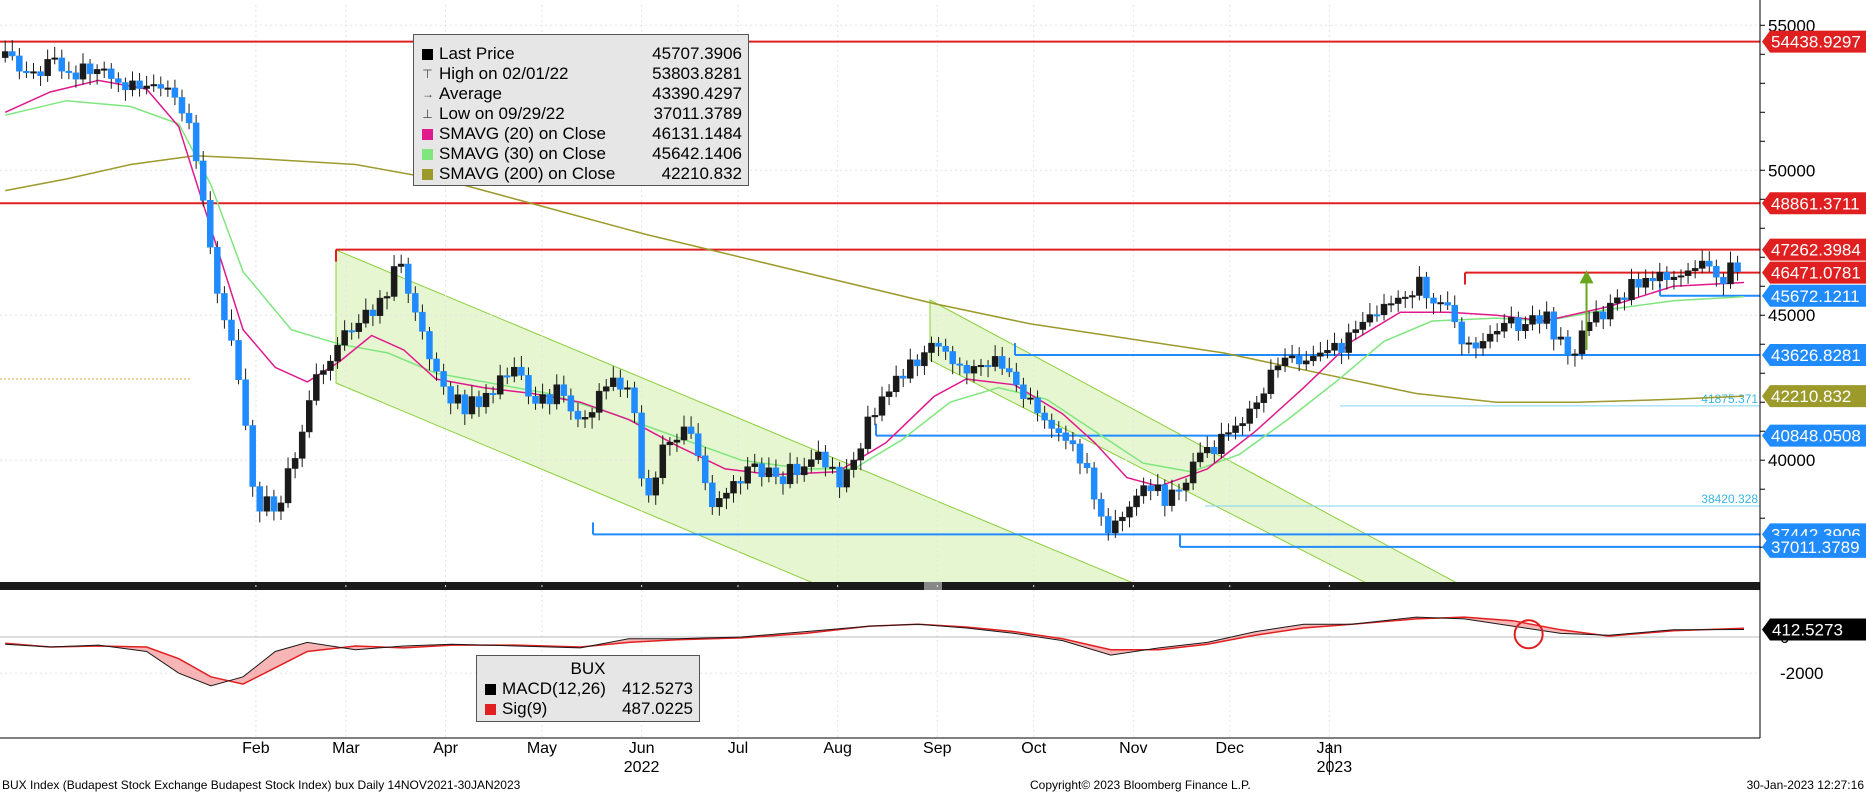 Image resolution: width=1866 pixels, height=795 pixels. I want to click on month-tick-label: Feb, so click(256, 748).